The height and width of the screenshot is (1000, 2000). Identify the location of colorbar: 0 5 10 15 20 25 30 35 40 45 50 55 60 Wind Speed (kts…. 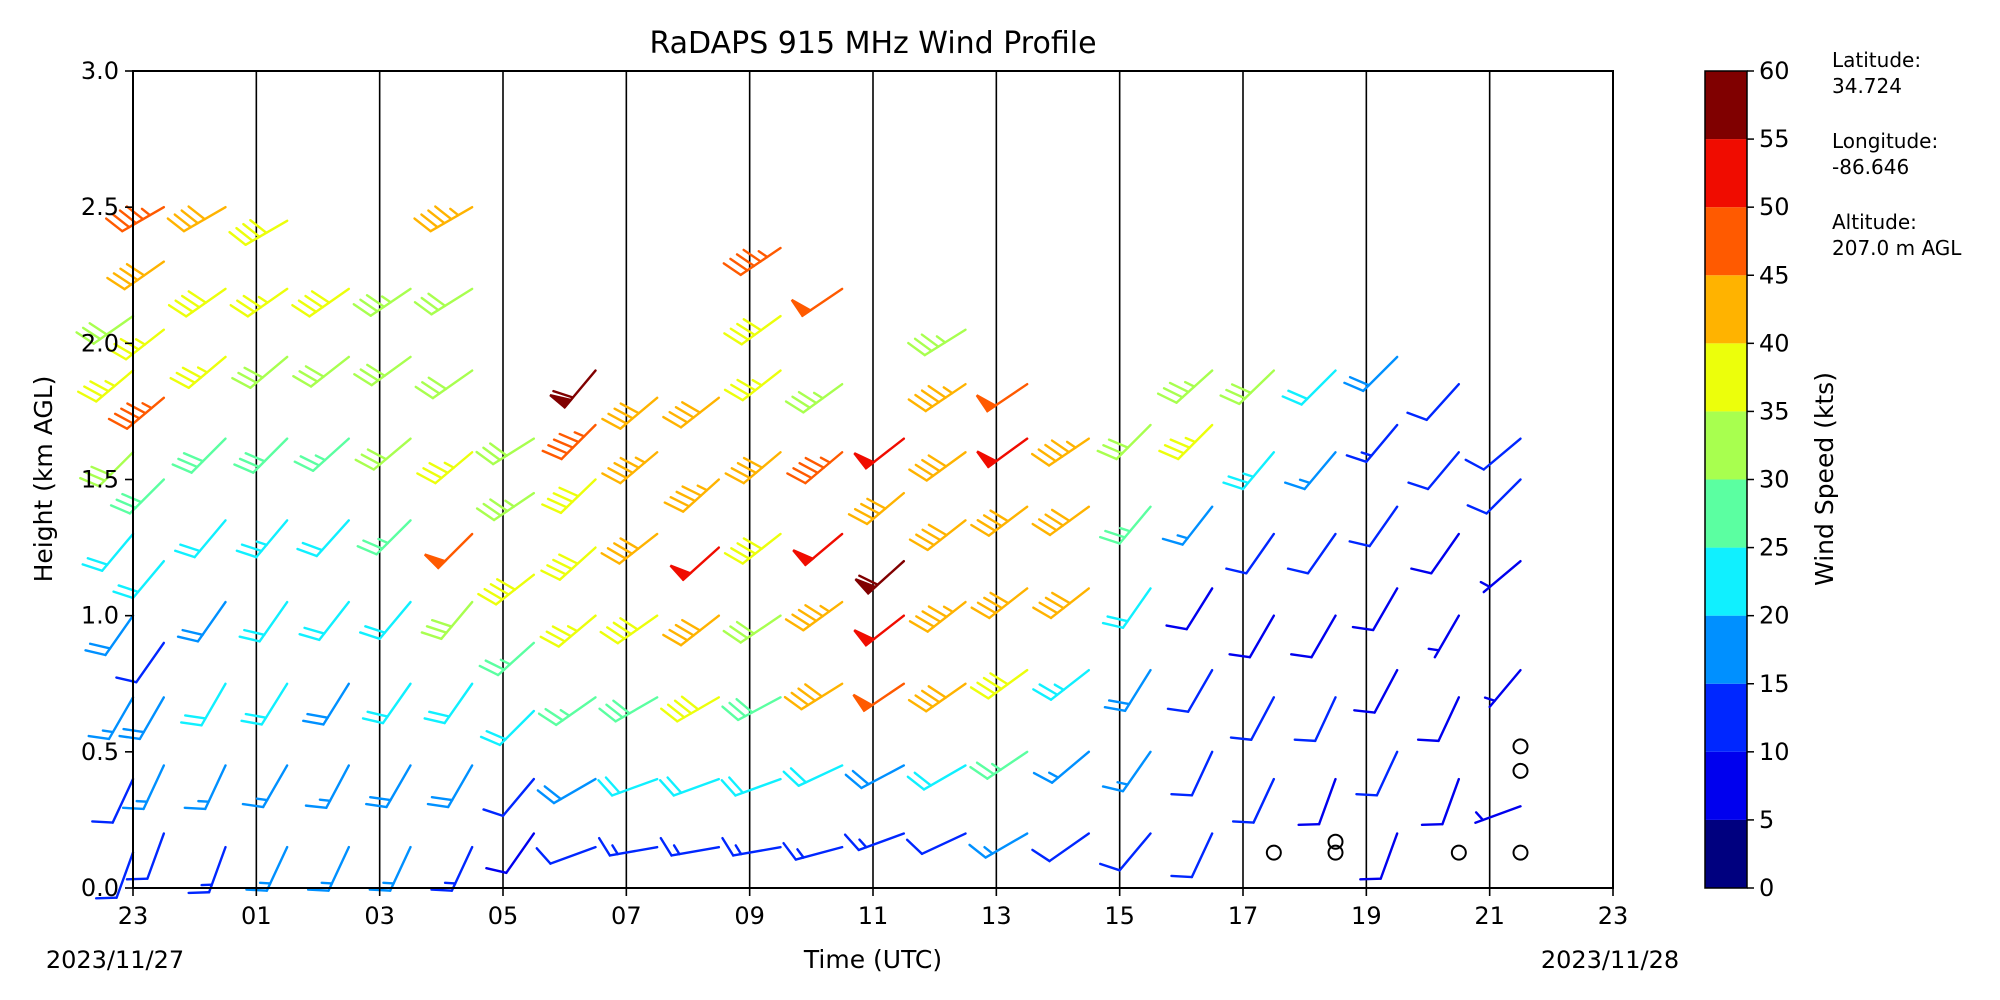
(1771, 479).